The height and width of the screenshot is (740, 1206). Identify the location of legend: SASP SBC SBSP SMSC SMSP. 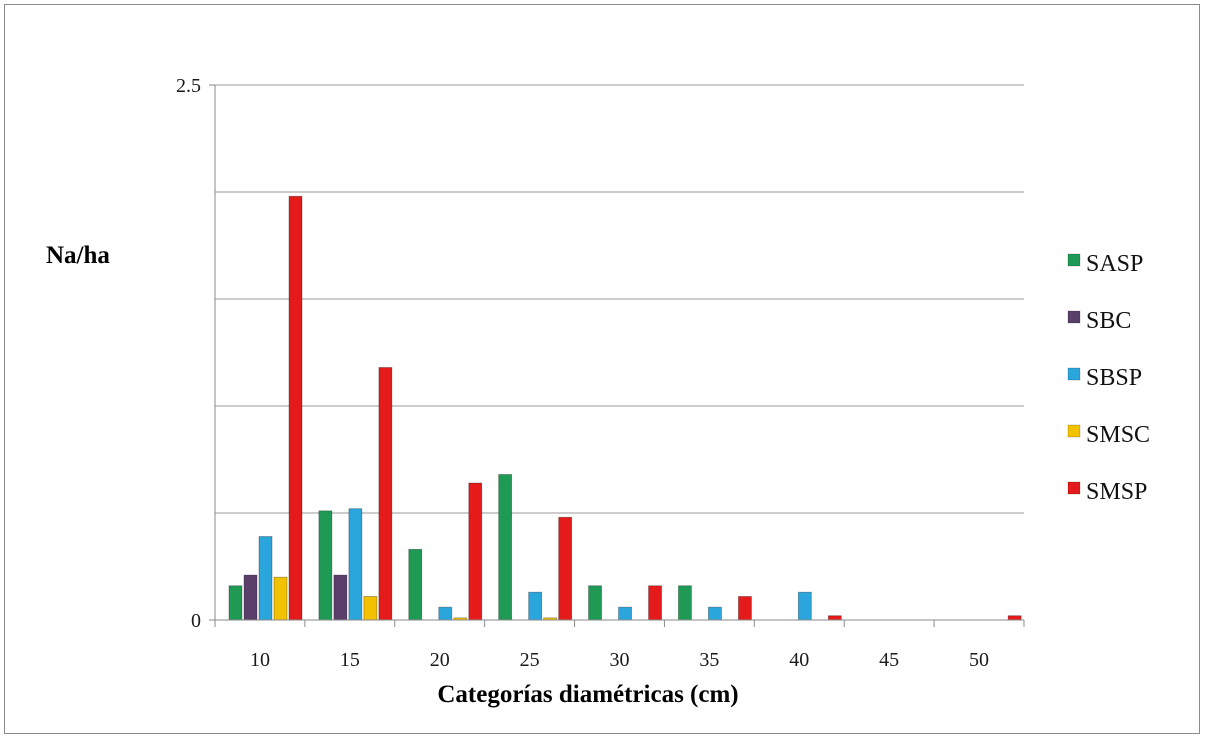
(1108, 378).